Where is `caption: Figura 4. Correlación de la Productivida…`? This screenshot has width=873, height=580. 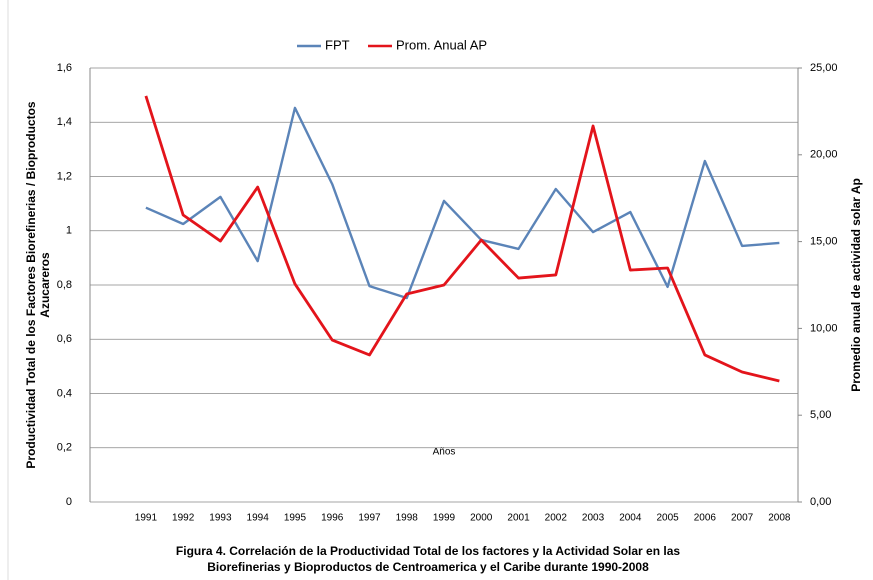
caption: Figura 4. Correlación de la Productivida… is located at coordinates (428, 551).